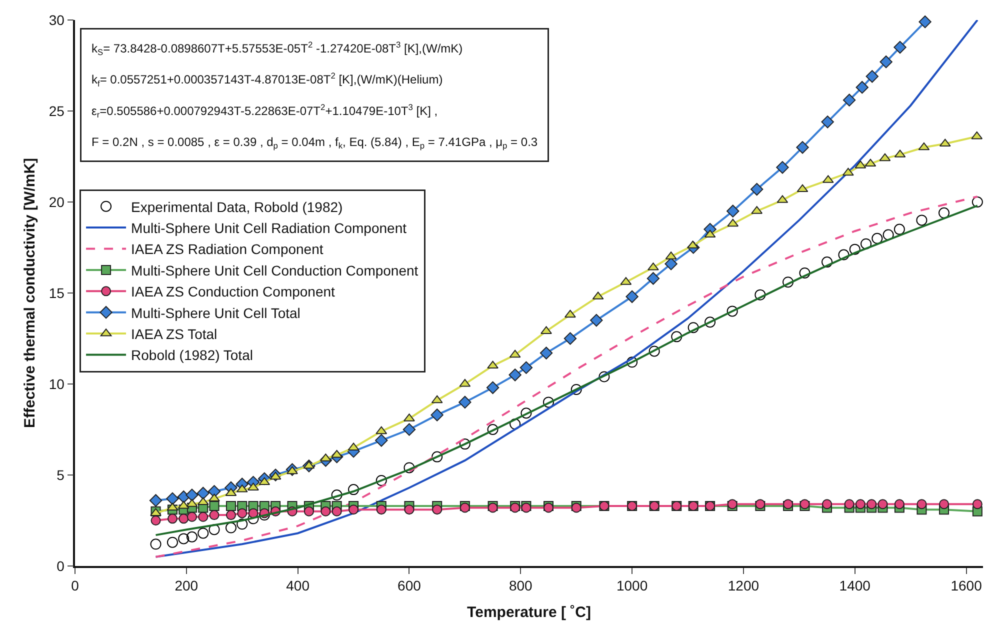 This screenshot has height=640, width=991. I want to click on x-tick-label: 1600, so click(966, 586).